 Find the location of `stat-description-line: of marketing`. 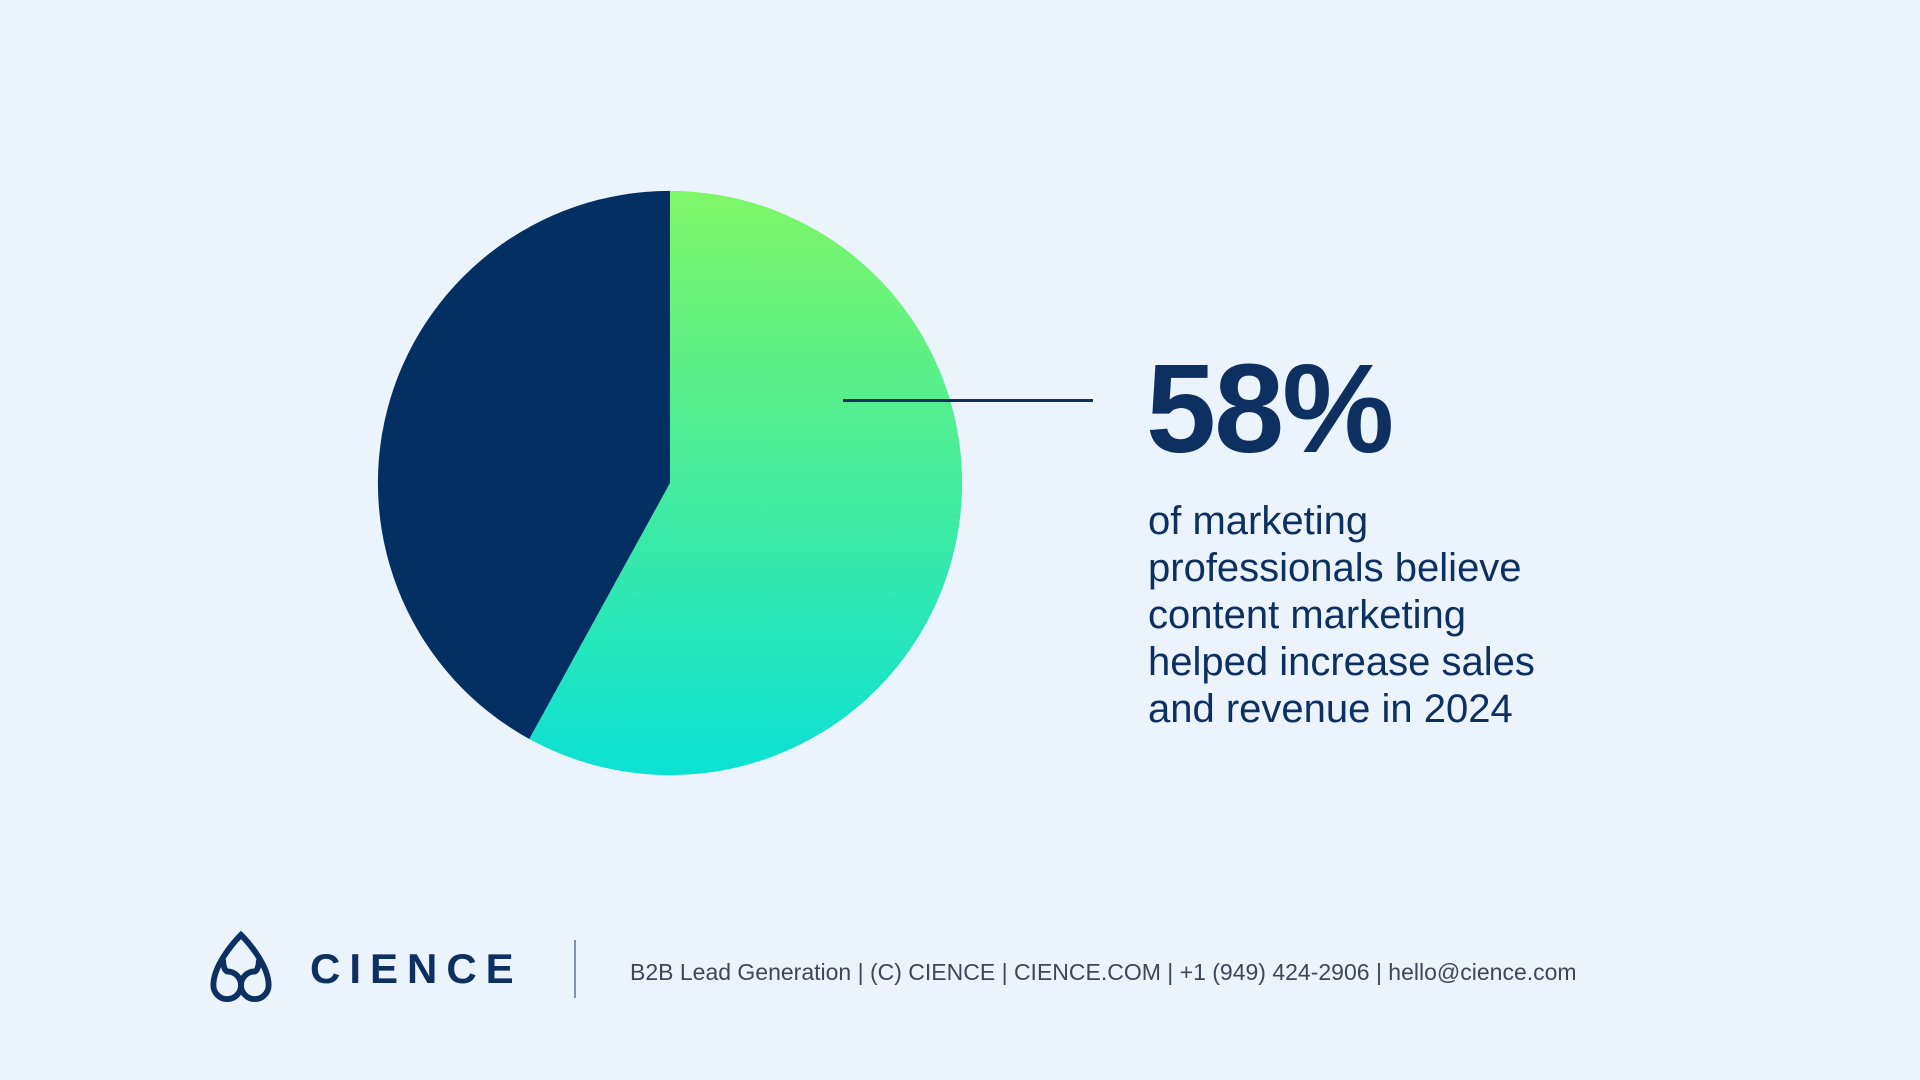

stat-description-line: of marketing is located at coordinates (1258, 521).